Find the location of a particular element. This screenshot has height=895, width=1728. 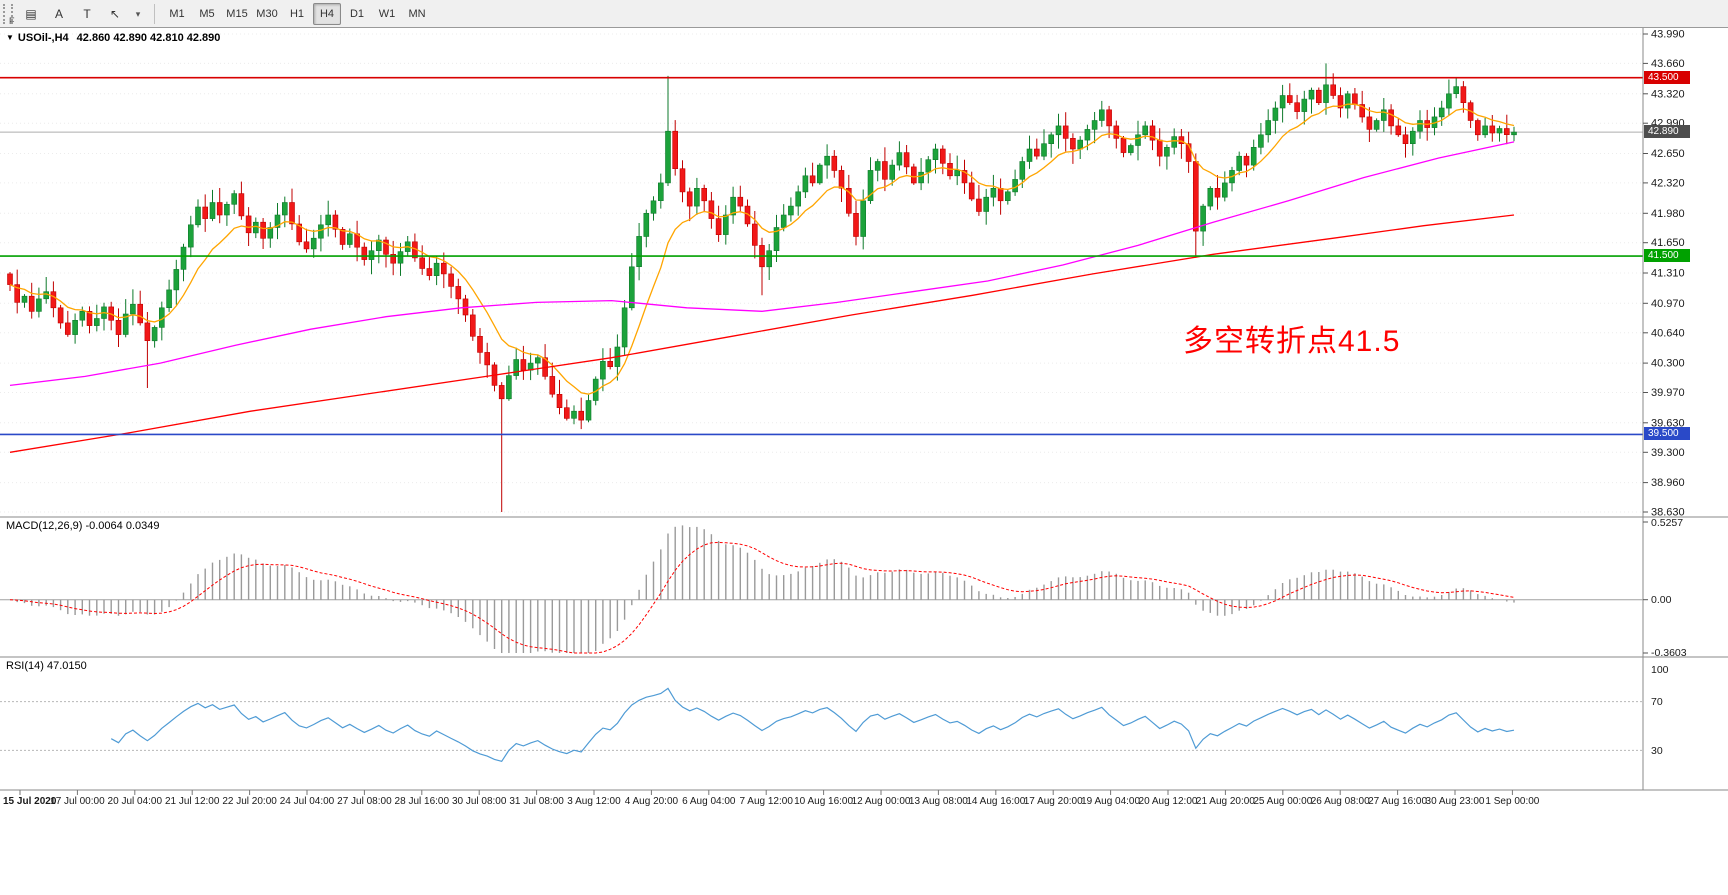

price-scale-label: 39.300 is located at coordinates (1668, 453).